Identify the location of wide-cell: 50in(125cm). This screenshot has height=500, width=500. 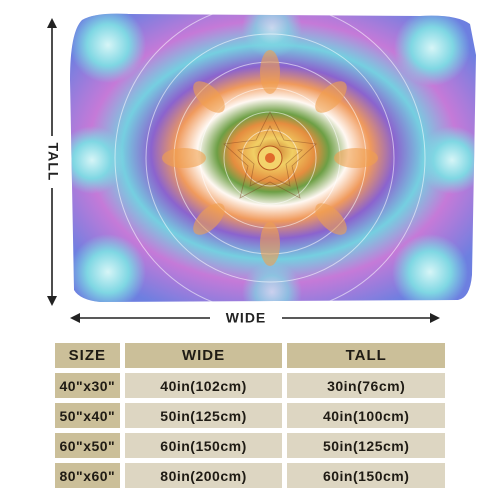
(203, 415).